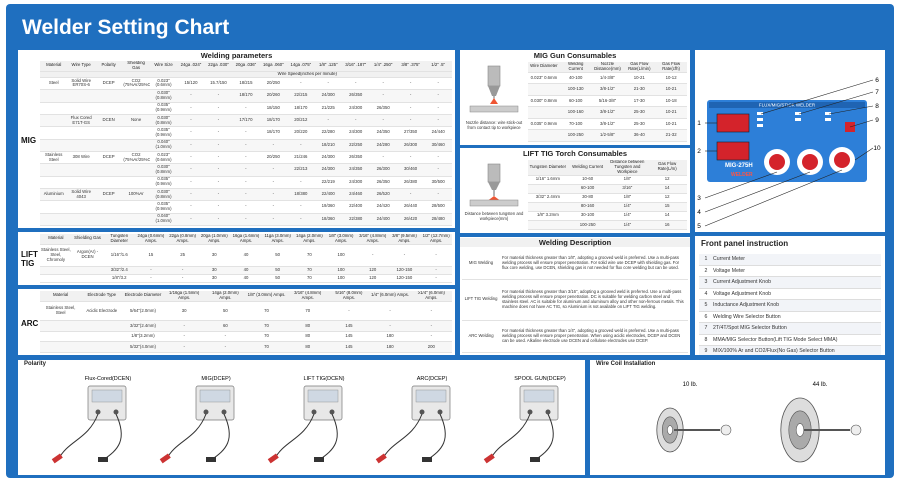  What do you see at coordinates (151, 239) in the screenshot?
I see `column-header: 24ga (0.6mm) Amps.` at bounding box center [151, 239].